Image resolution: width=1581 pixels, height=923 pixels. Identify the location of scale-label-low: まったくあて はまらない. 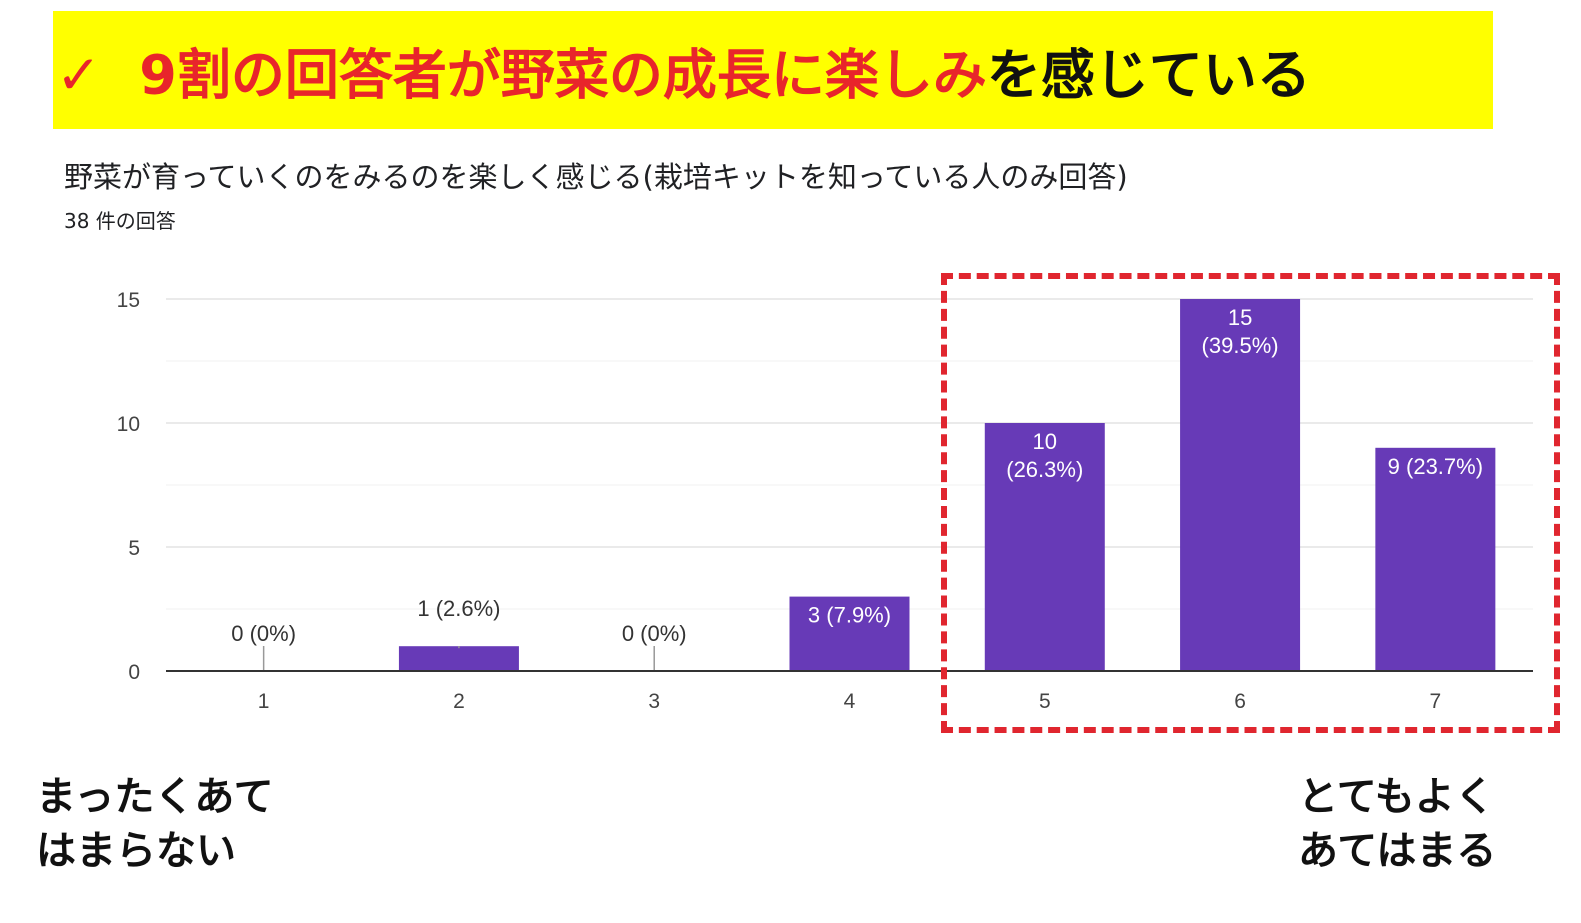
(155, 824).